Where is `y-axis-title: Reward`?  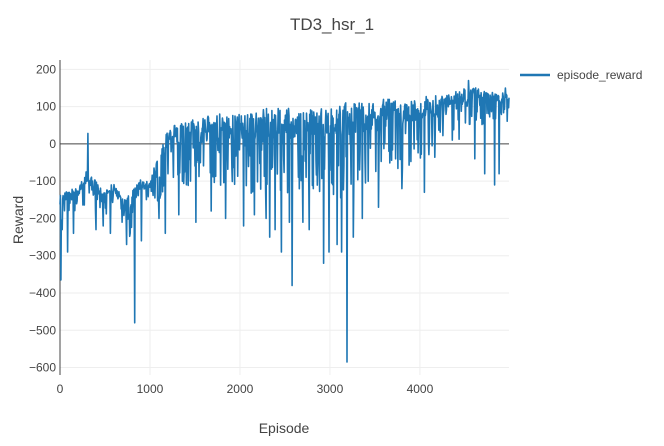 y-axis-title: Reward is located at coordinates (18, 220).